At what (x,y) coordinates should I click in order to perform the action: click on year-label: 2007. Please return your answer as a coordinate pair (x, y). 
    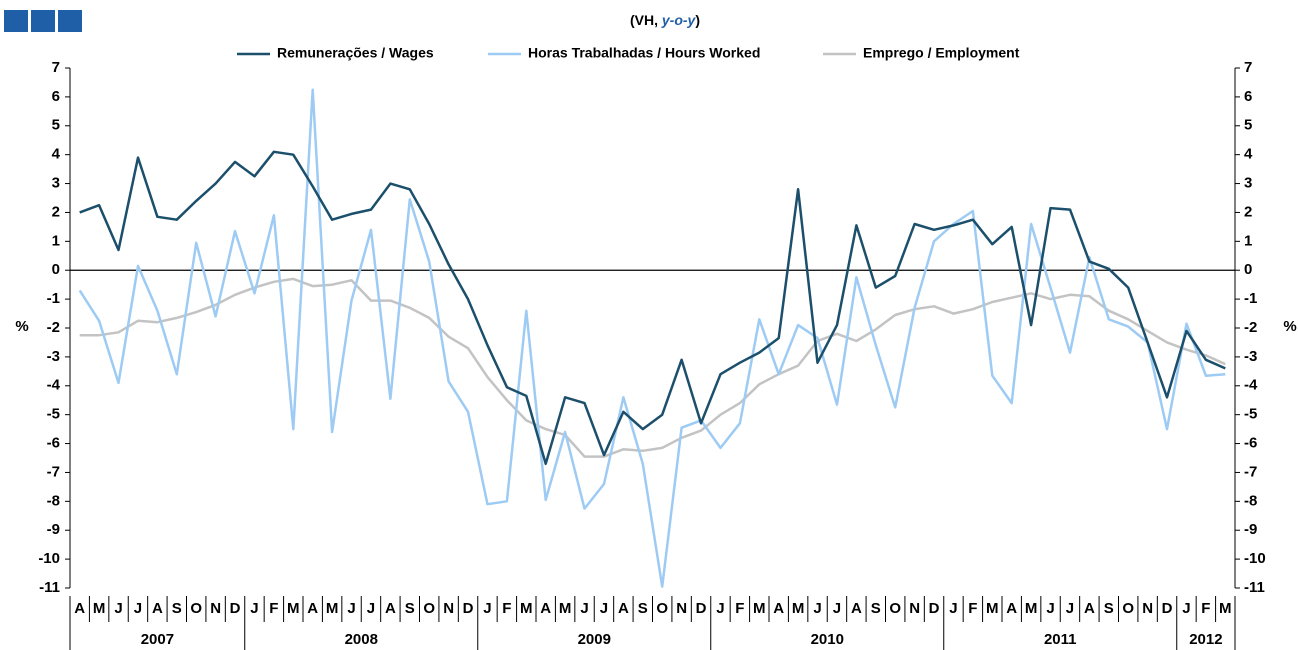
    Looking at the image, I should click on (157, 639).